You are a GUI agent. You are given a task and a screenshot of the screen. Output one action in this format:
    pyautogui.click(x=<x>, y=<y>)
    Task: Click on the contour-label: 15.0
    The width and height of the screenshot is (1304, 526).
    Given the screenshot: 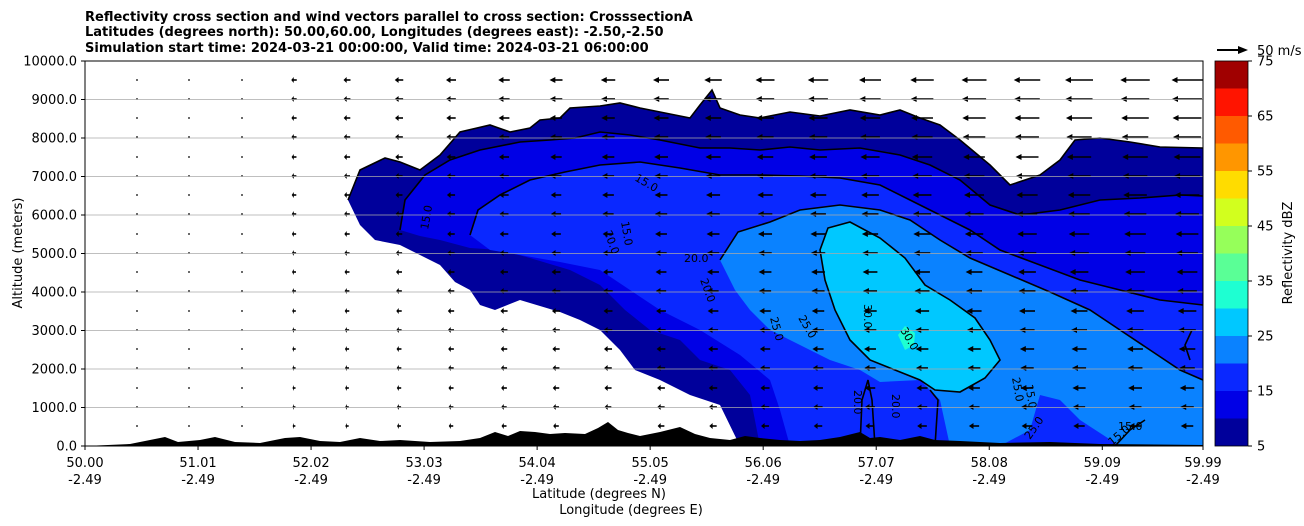 What is the action you would take?
    pyautogui.click(x=626, y=233)
    